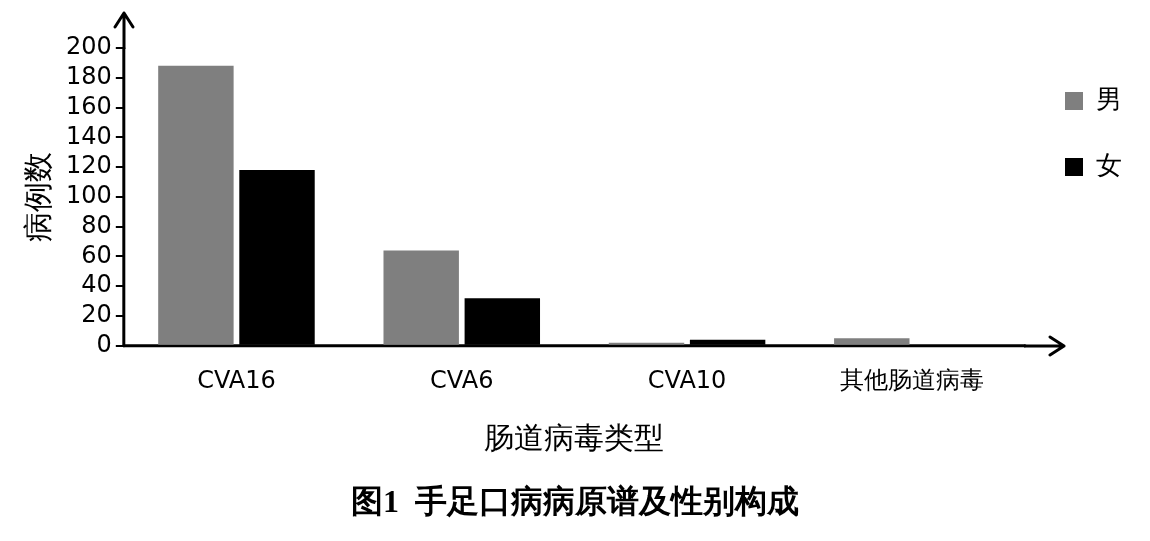  Describe the element at coordinates (96, 224) in the screenshot. I see `y-tick-label: 80` at that location.